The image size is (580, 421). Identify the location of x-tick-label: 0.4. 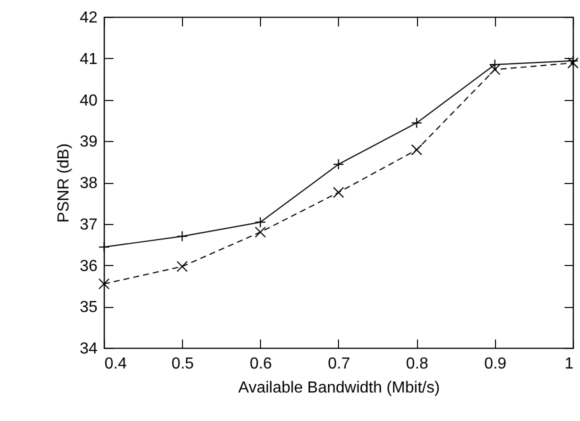
(115, 364).